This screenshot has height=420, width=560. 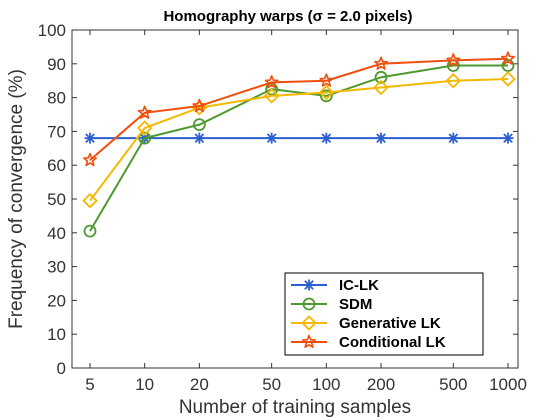 What do you see at coordinates (56, 64) in the screenshot?
I see `y-tick-label: 90` at bounding box center [56, 64].